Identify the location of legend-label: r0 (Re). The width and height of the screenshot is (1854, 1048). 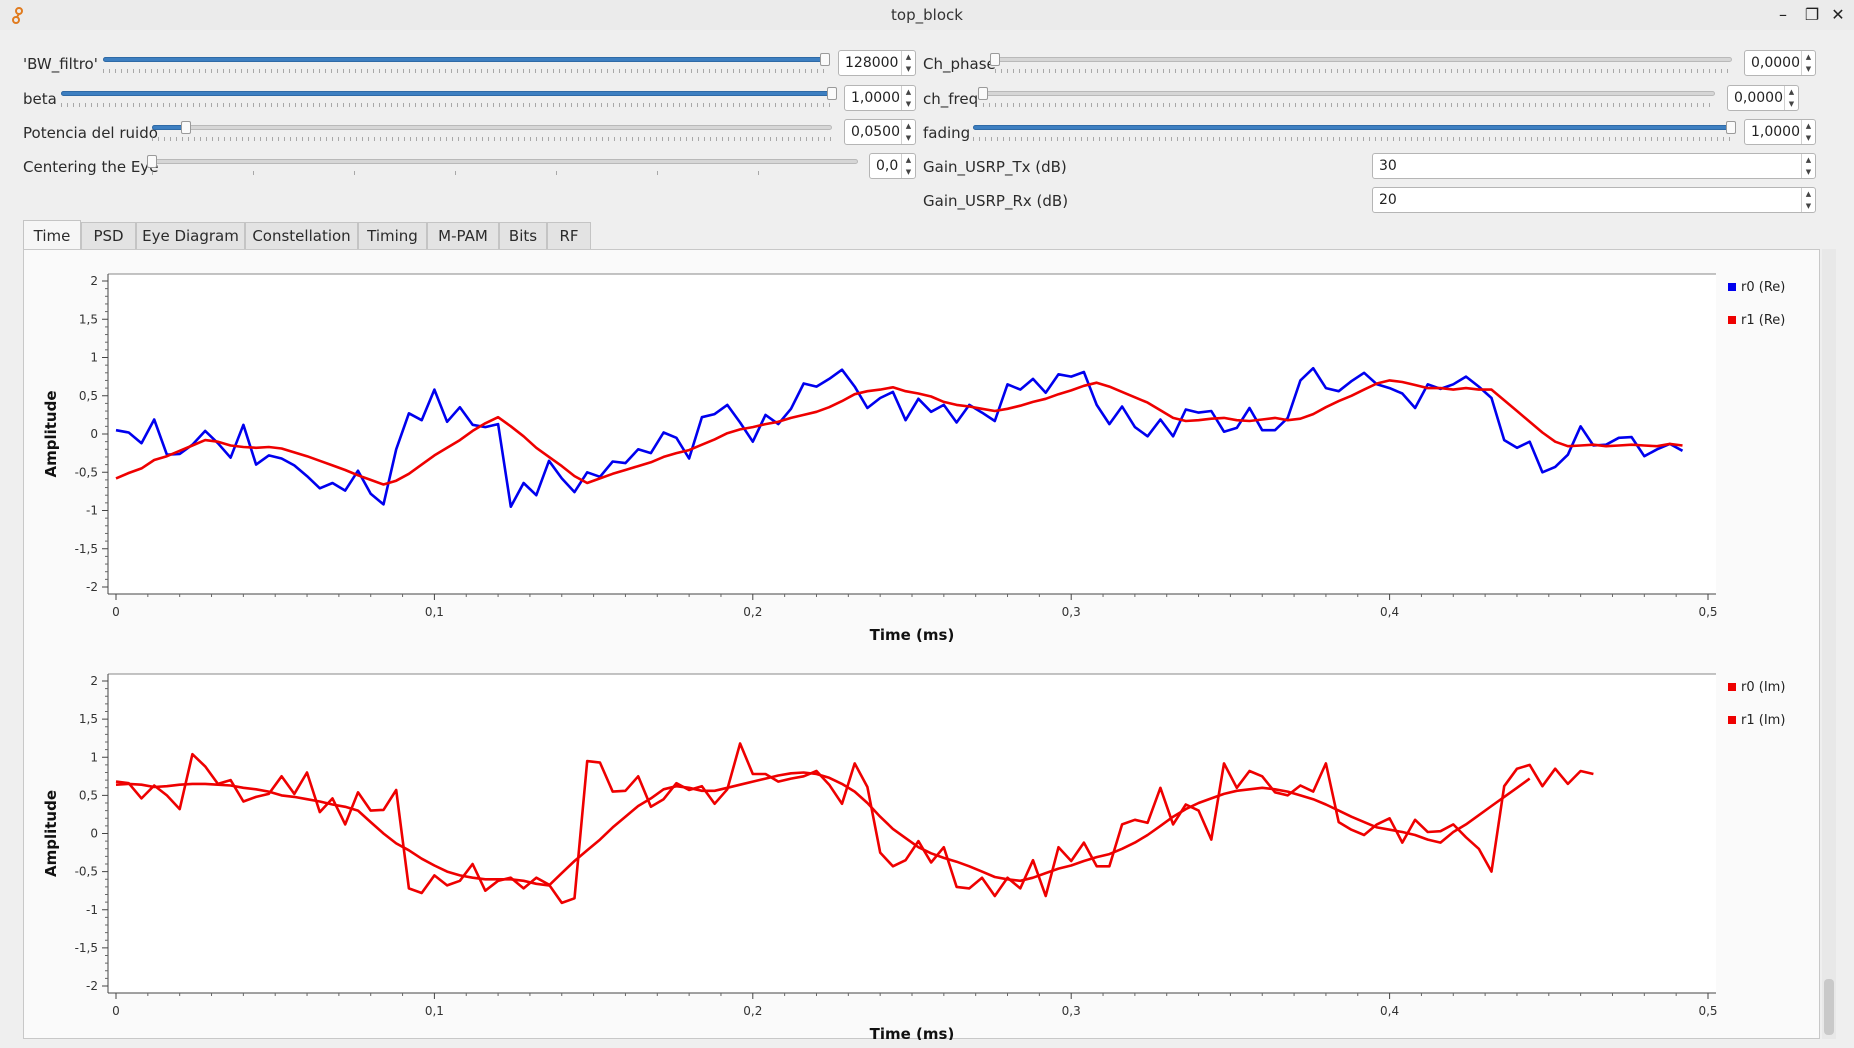
(1763, 287).